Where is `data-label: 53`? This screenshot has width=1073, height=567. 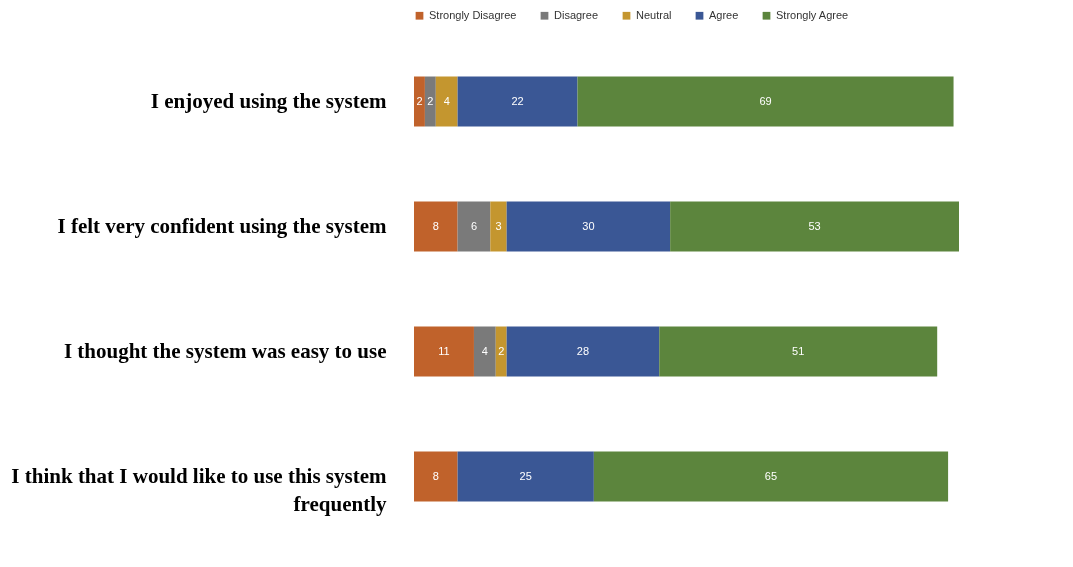 data-label: 53 is located at coordinates (814, 225).